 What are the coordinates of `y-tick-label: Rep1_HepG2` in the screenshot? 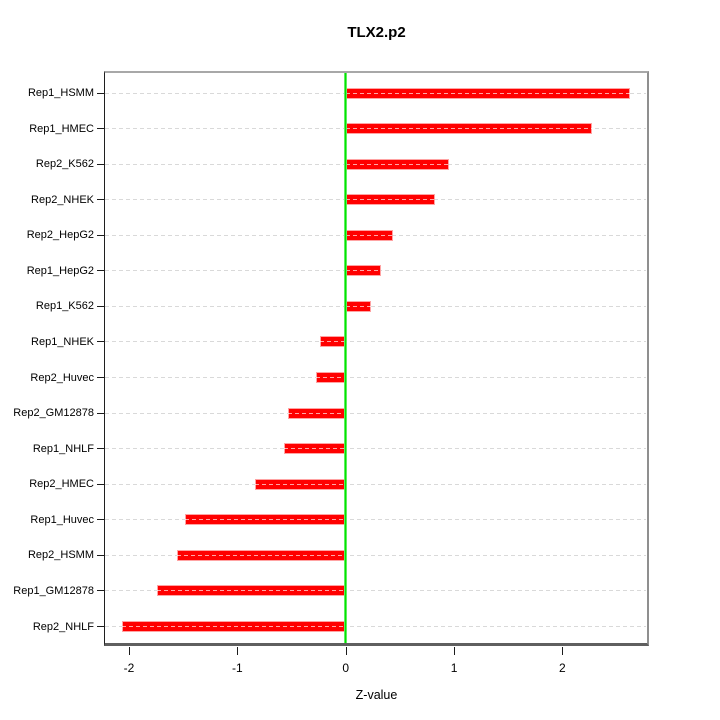 It's located at (60, 270).